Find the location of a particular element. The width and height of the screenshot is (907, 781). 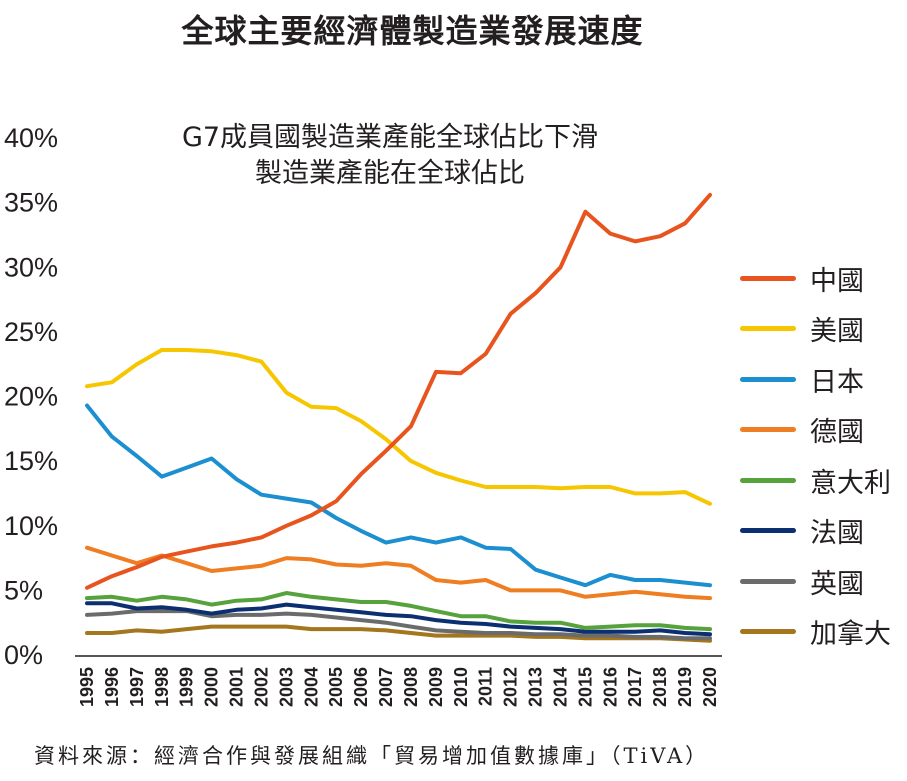

x-tick-label: 2004 is located at coordinates (311, 687).